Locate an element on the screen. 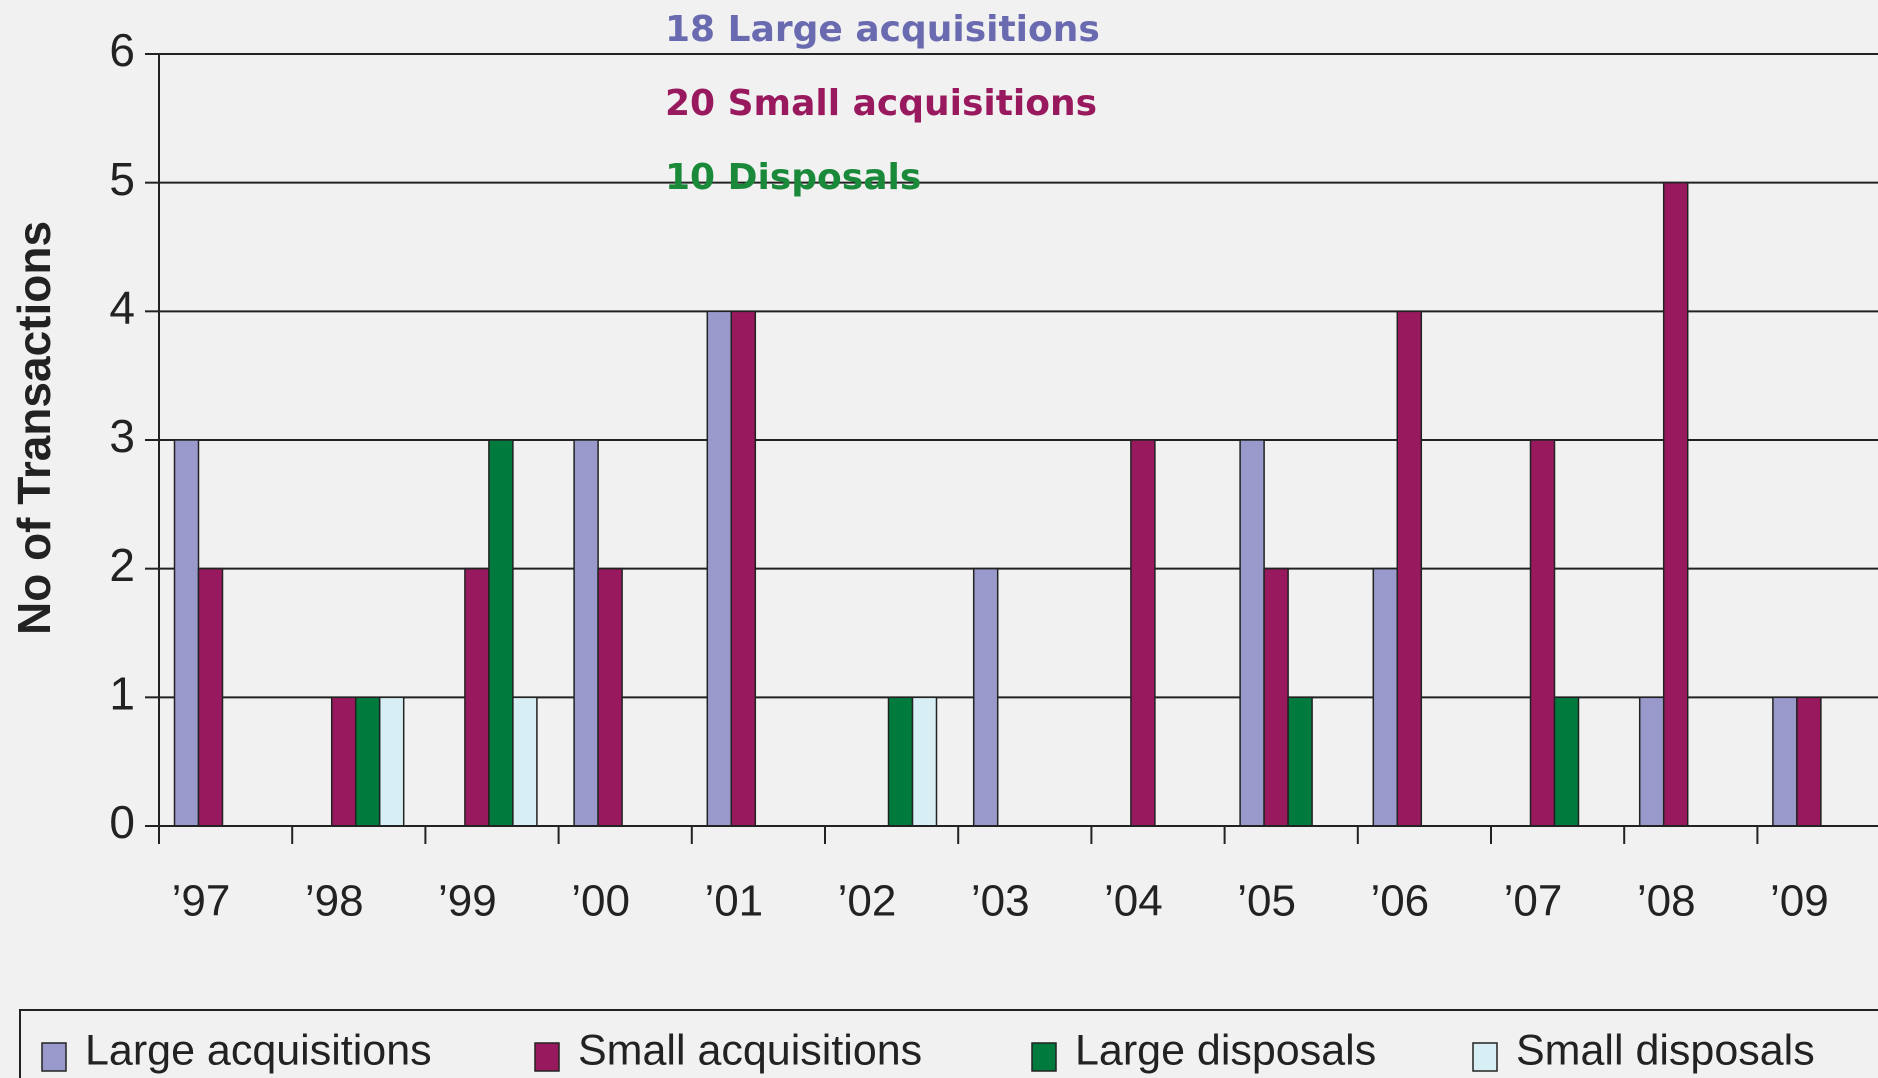  annotation: 20 Small acquisitions is located at coordinates (881, 103).